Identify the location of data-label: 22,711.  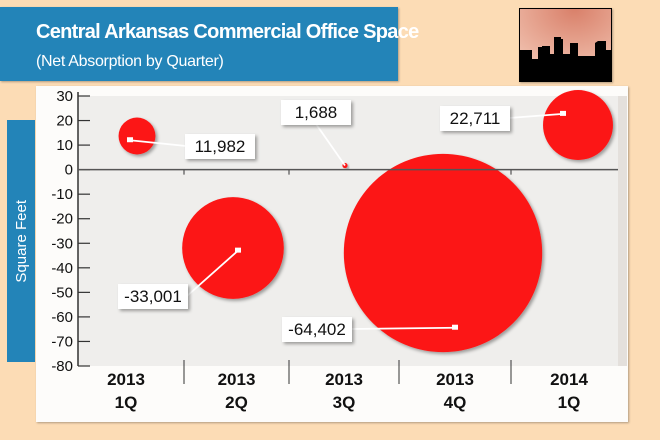
(475, 118).